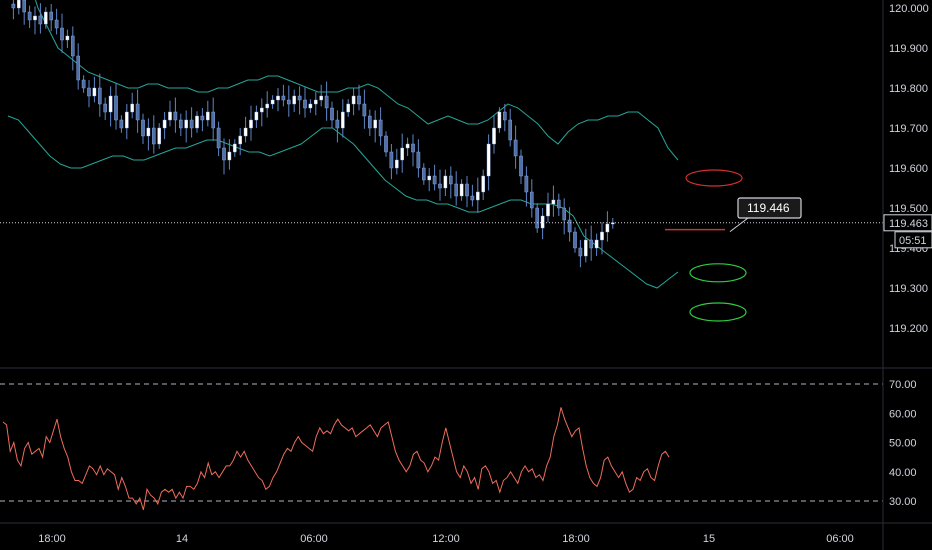 The height and width of the screenshot is (550, 932). I want to click on last-price-tag, so click(907, 223).